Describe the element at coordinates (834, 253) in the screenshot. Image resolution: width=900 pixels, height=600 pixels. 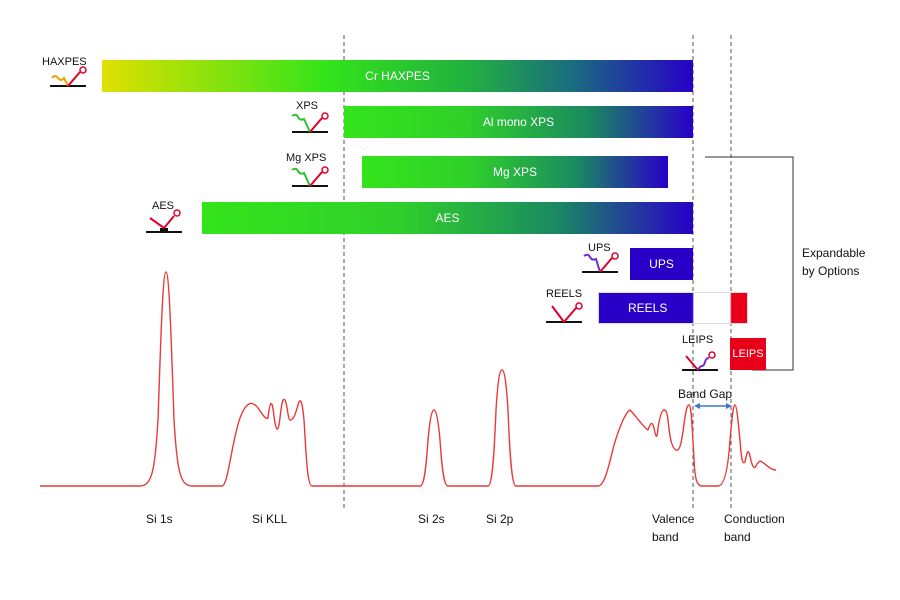
I see `expandable-line1: Expandable` at that location.